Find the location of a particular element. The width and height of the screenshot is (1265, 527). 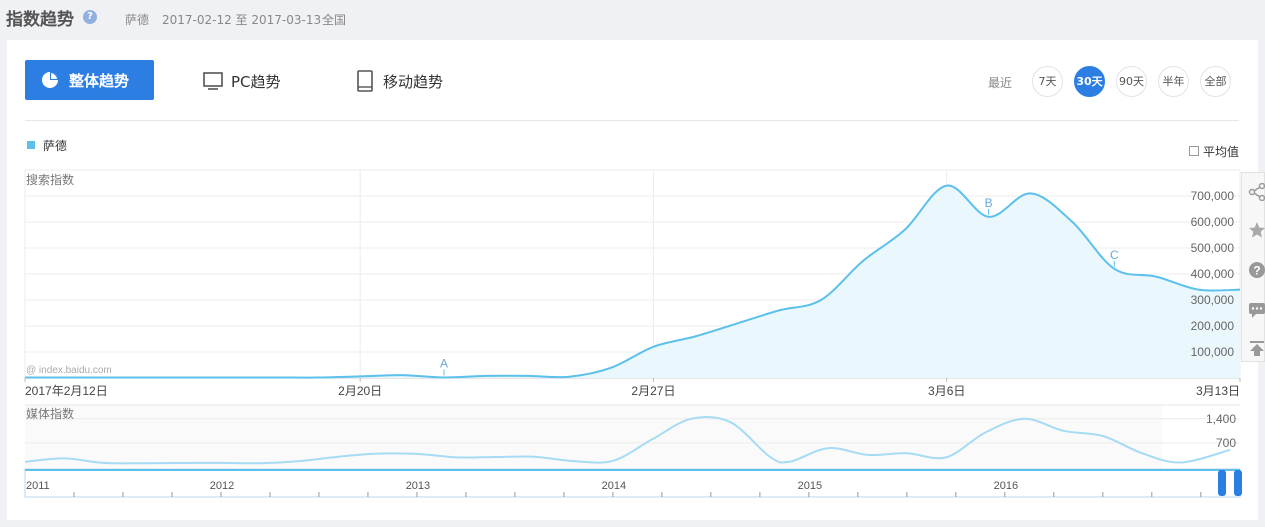

range-half-year-button: 半年 is located at coordinates (1173, 81).